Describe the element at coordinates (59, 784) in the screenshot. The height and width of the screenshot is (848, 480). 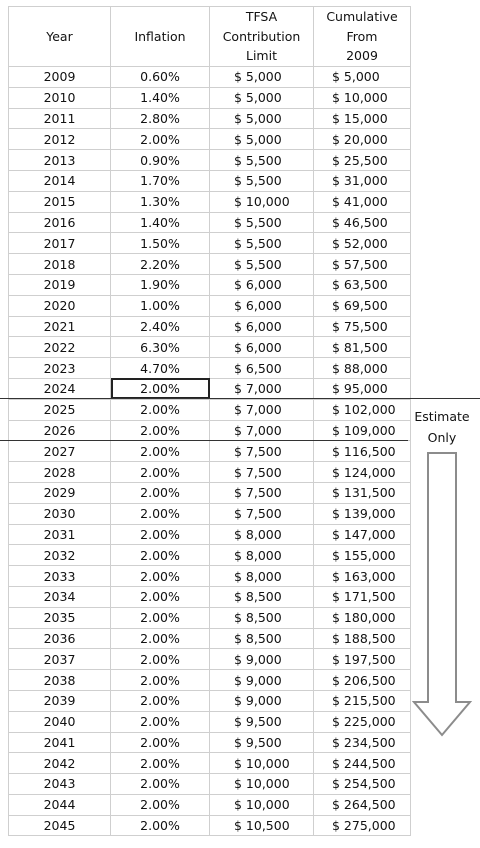
I see `year-cell: 2043` at that location.